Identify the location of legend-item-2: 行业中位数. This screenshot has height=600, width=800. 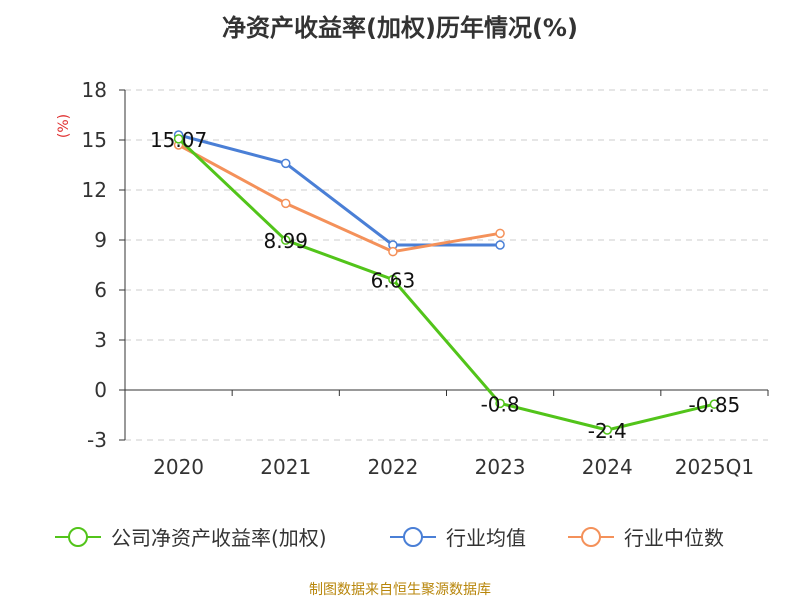
(646, 538).